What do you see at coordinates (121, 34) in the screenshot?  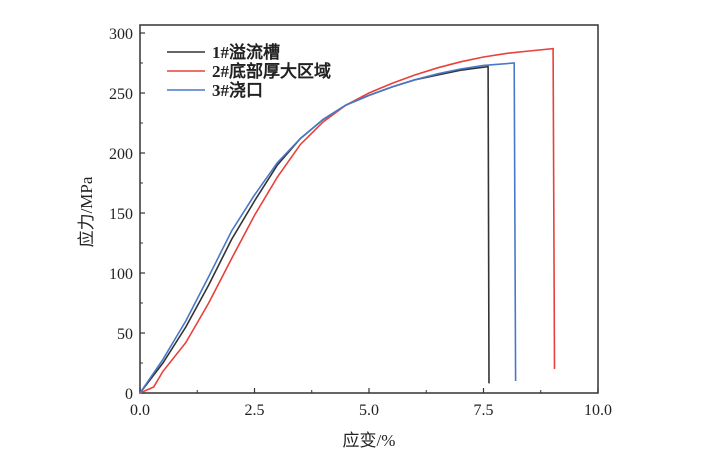 I see `y-tick-label: 300` at bounding box center [121, 34].